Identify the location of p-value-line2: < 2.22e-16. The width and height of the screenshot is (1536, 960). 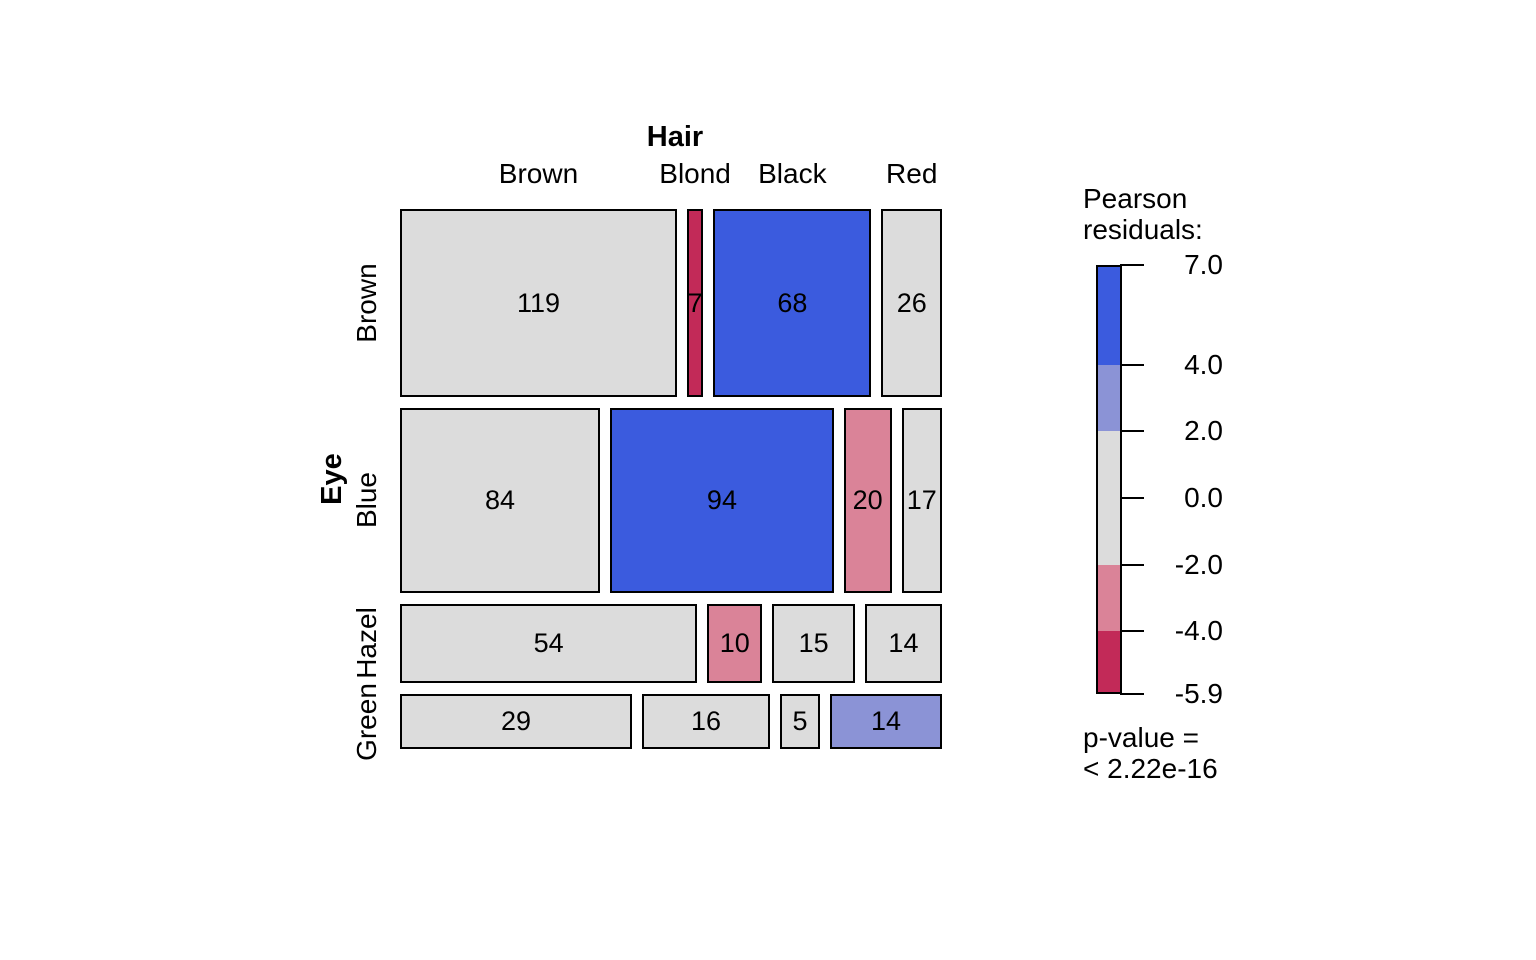
(1150, 768).